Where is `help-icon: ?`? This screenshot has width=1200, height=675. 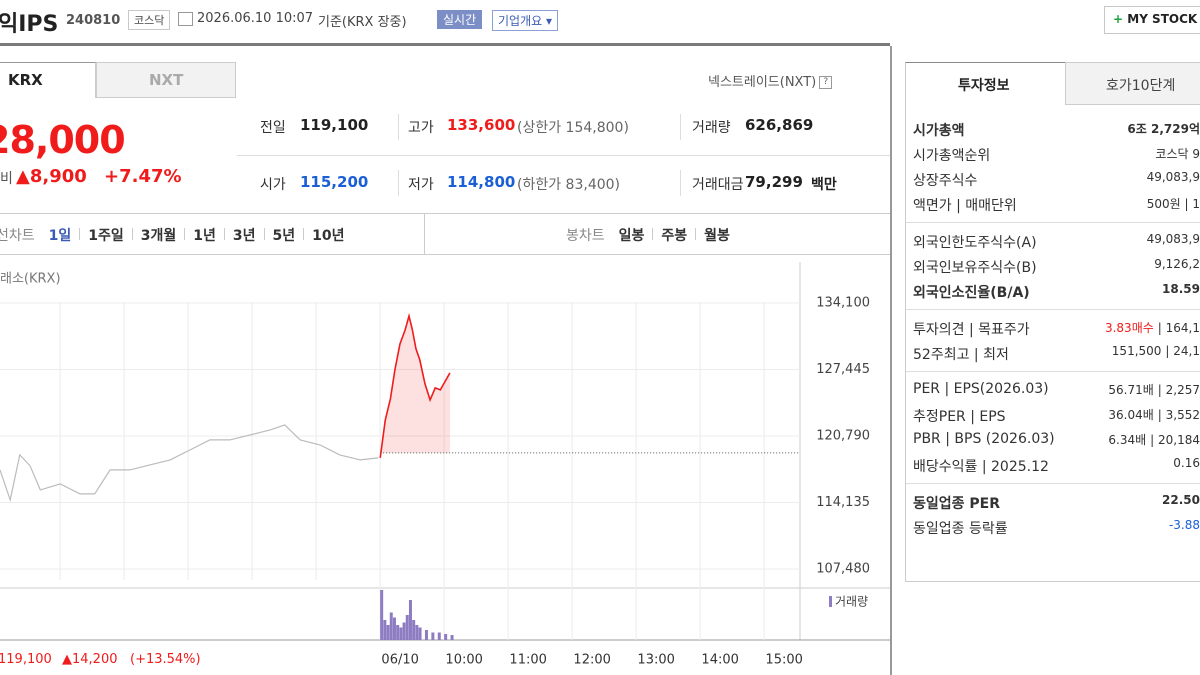 help-icon: ? is located at coordinates (826, 82).